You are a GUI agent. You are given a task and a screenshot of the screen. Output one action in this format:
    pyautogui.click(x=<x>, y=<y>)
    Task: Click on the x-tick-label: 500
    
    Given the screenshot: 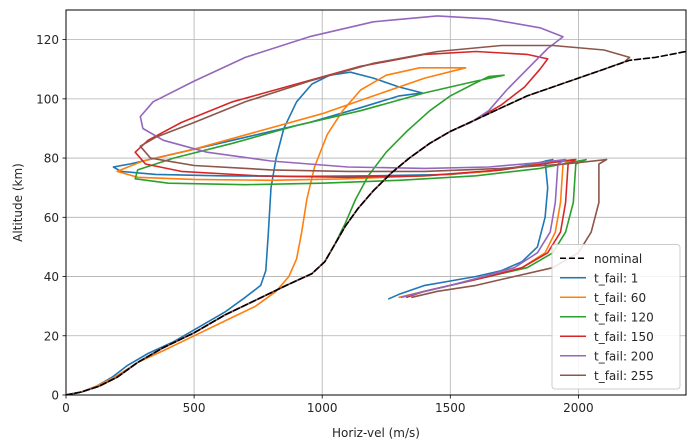 What is the action you would take?
    pyautogui.click(x=194, y=408)
    